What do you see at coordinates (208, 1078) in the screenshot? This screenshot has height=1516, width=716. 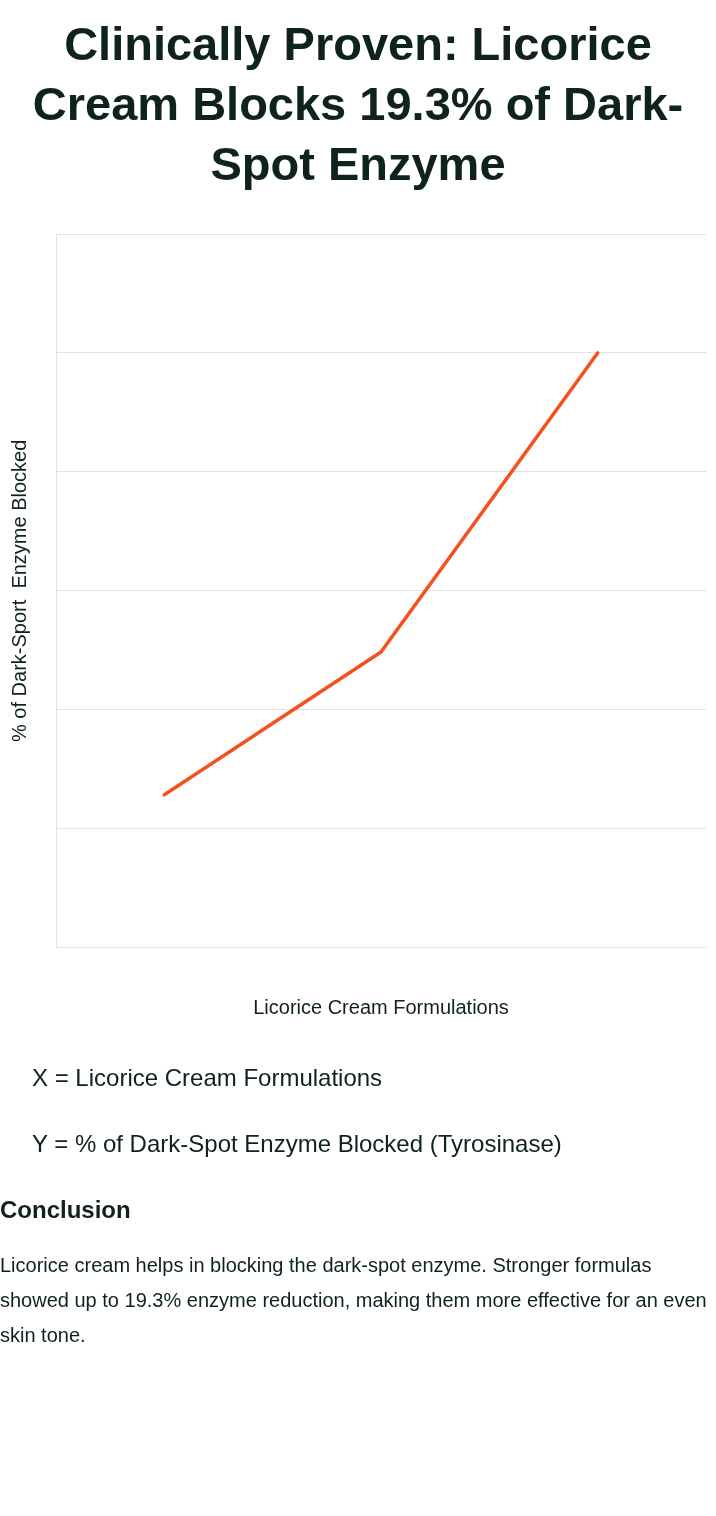 I see `text: X = Licorice Cream Formulations` at bounding box center [208, 1078].